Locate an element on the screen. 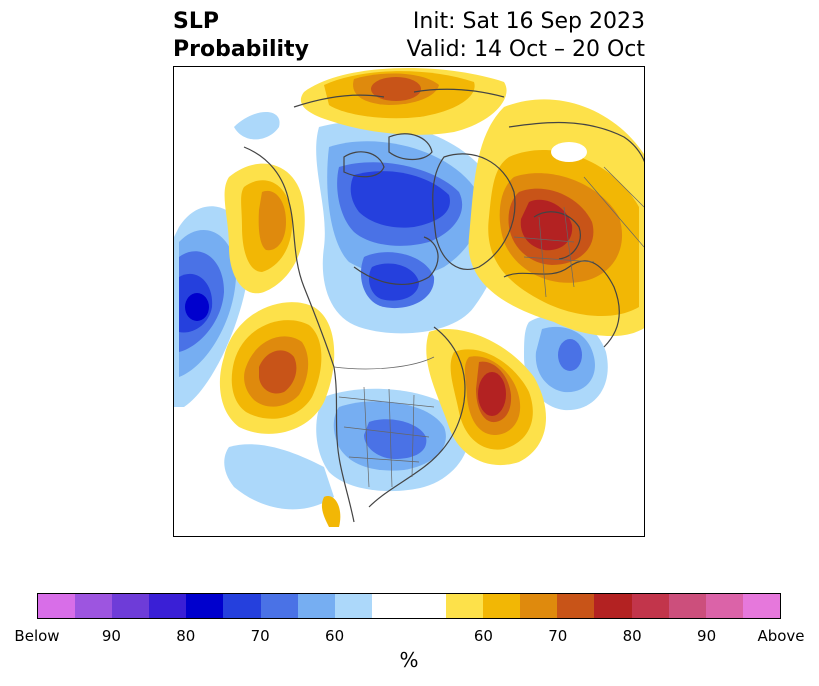 The height and width of the screenshot is (686, 819). init-date: Init: Sat 16 Sep 2023 is located at coordinates (528, 21).